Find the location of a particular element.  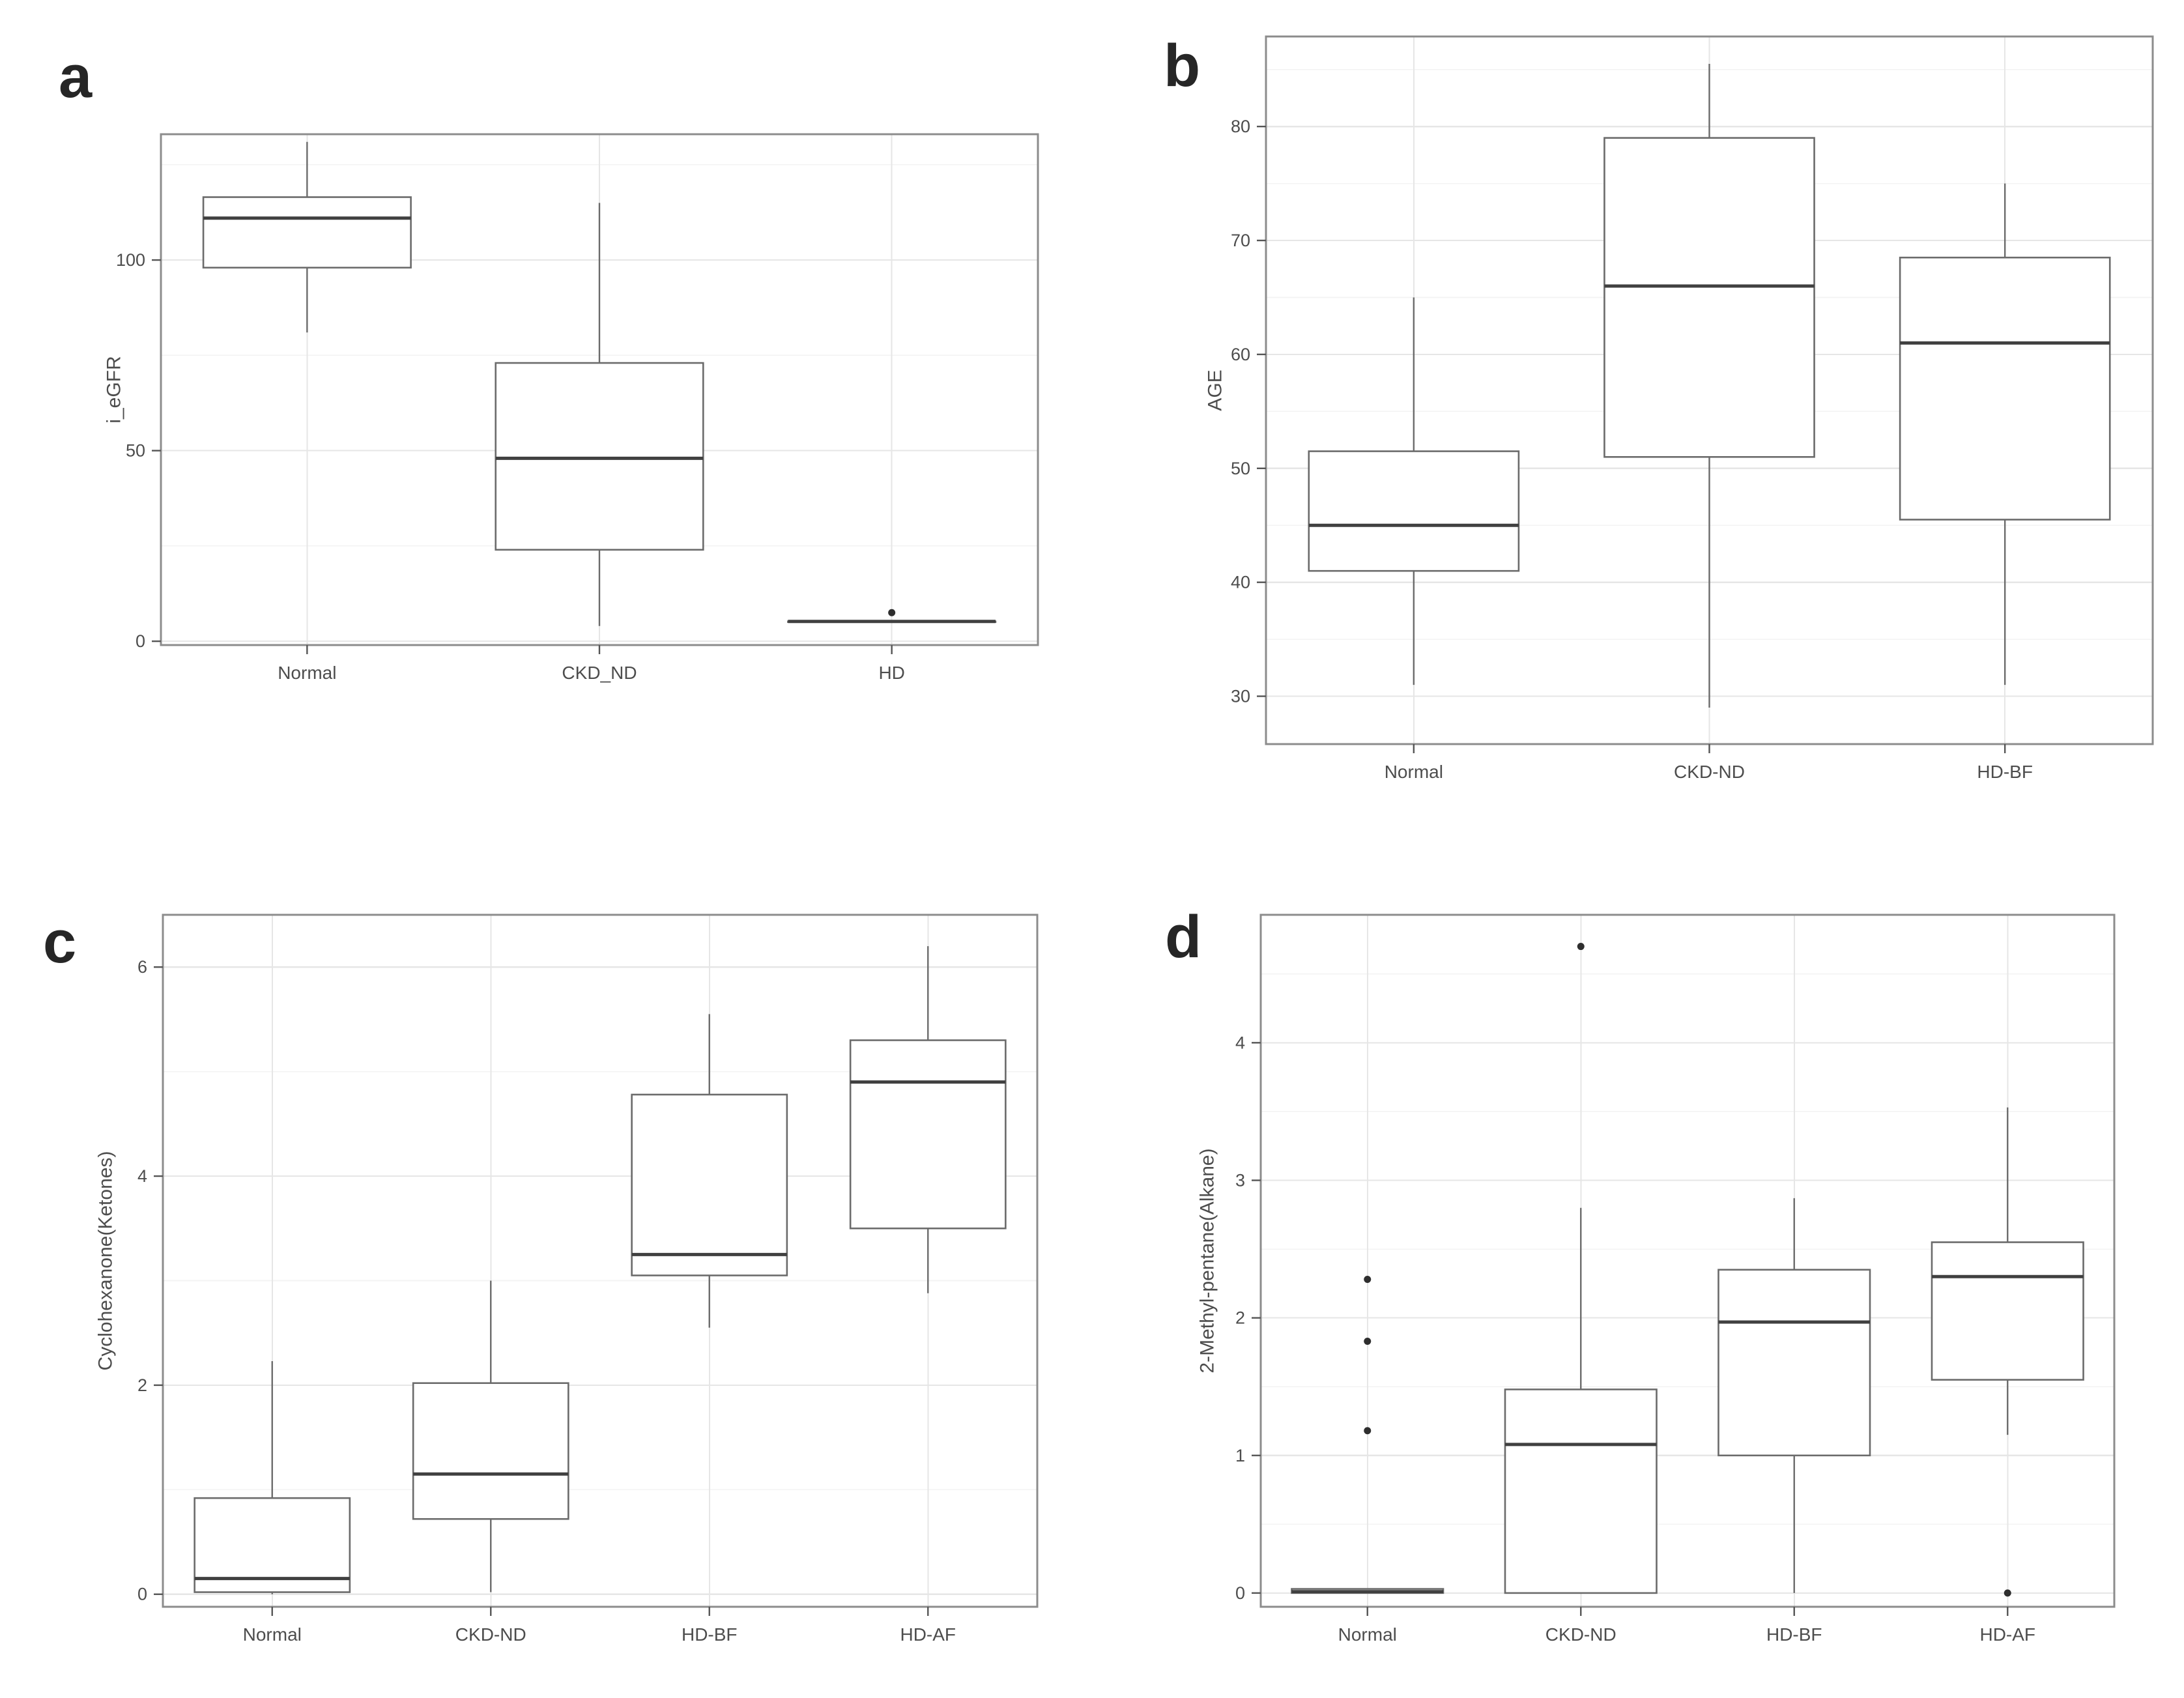

y-axis-title: i_eGFR is located at coordinates (114, 389).